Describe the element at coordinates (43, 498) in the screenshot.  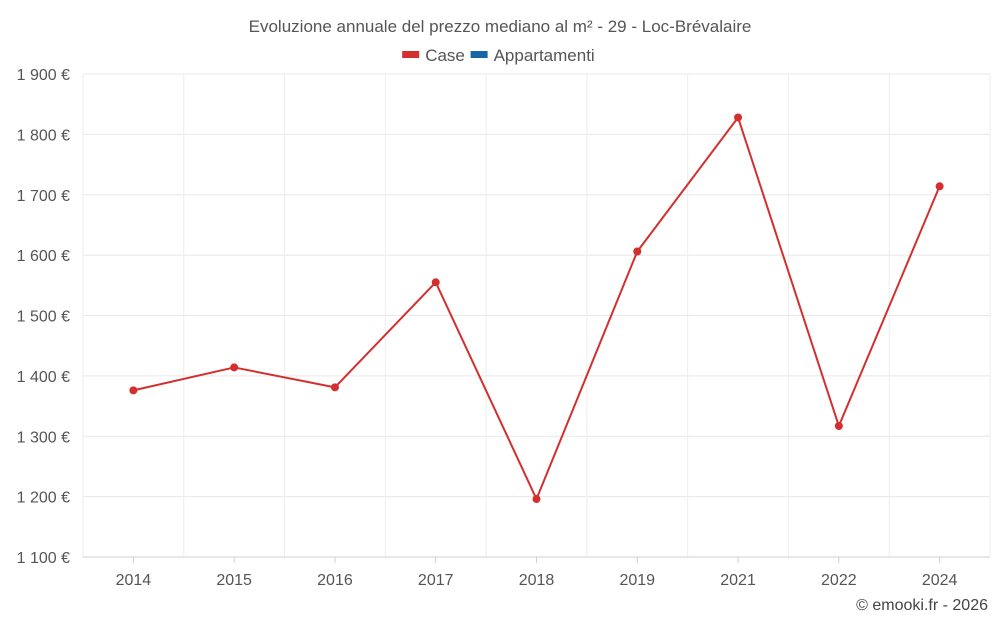
I see `y-tick-label: 1 200 €` at that location.